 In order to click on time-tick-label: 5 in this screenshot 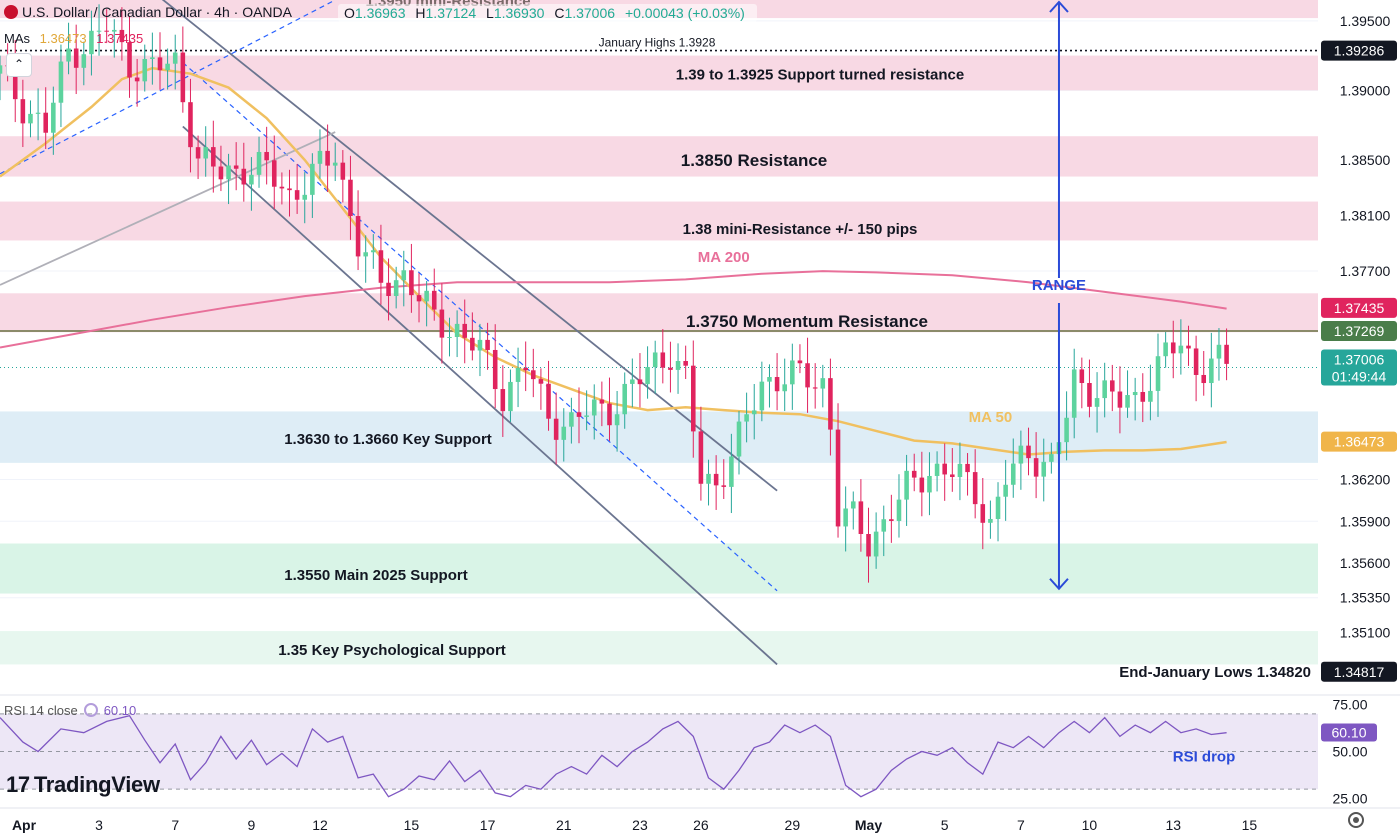, I will do `click(945, 825)`.